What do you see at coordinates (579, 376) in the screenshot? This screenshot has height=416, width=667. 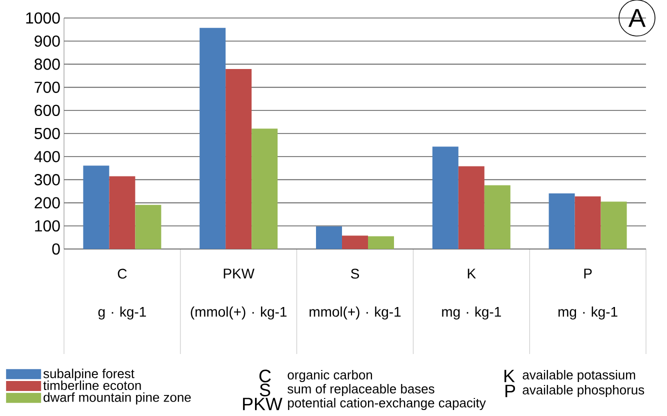 I see `text: available potassium` at bounding box center [579, 376].